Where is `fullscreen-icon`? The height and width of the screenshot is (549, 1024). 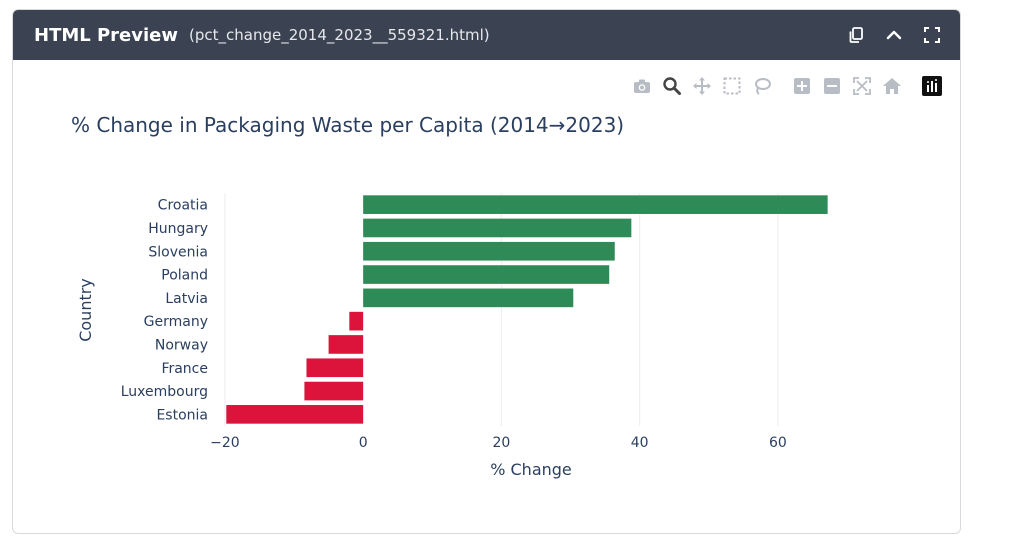
fullscreen-icon is located at coordinates (932, 35).